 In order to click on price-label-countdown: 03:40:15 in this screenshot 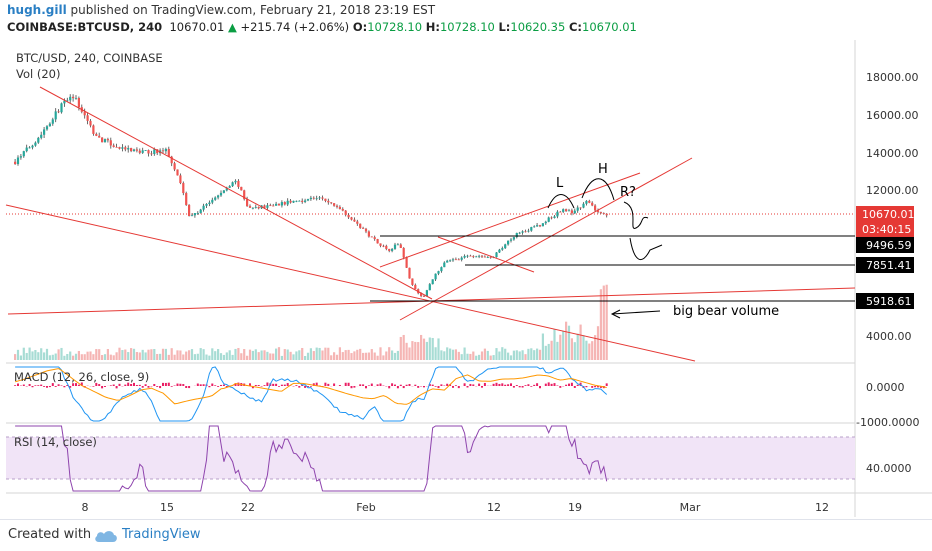, I will do `click(885, 229)`.